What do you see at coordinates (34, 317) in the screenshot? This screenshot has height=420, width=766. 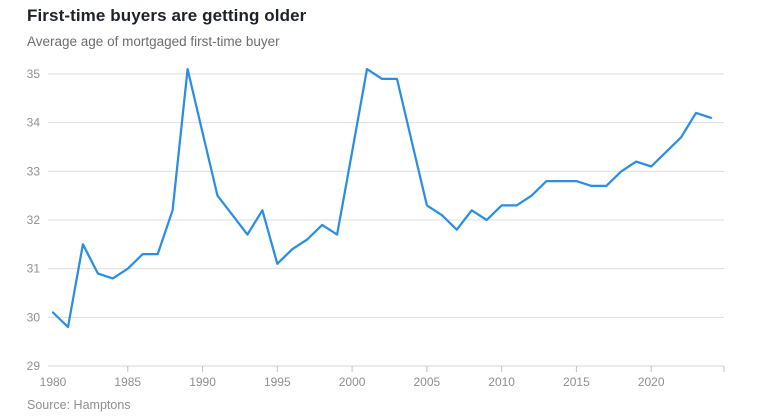 I see `y-axis-label: 30` at bounding box center [34, 317].